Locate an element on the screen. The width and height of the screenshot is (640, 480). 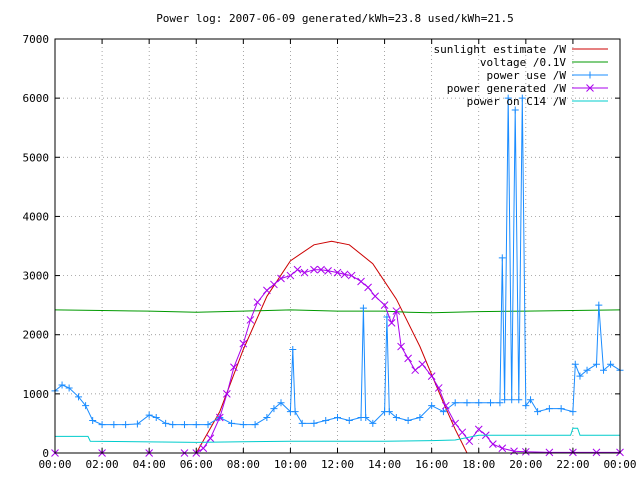
y-tick-label: 5000 is located at coordinates (36, 157).